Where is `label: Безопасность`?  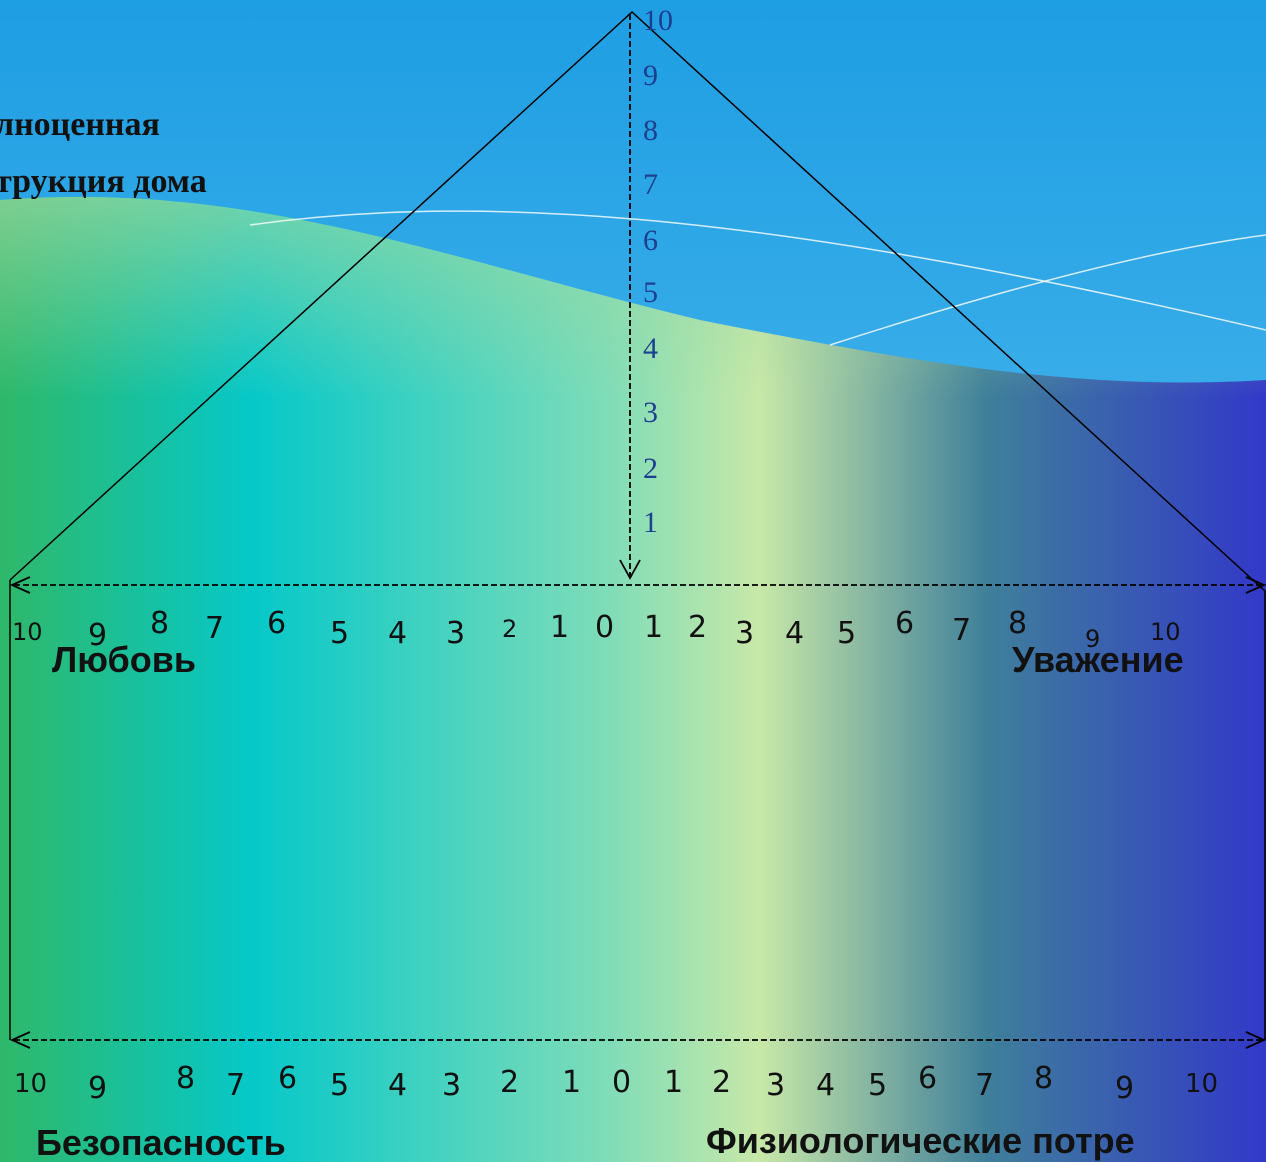
label: Безопасность is located at coordinates (161, 1142).